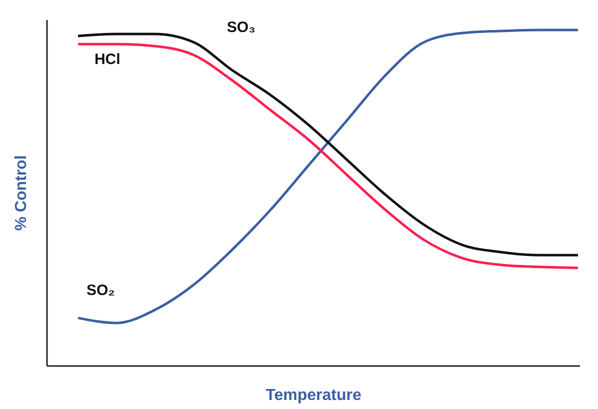 The image size is (598, 409). What do you see at coordinates (241, 27) in the screenshot?
I see `series-label: SO₃` at bounding box center [241, 27].